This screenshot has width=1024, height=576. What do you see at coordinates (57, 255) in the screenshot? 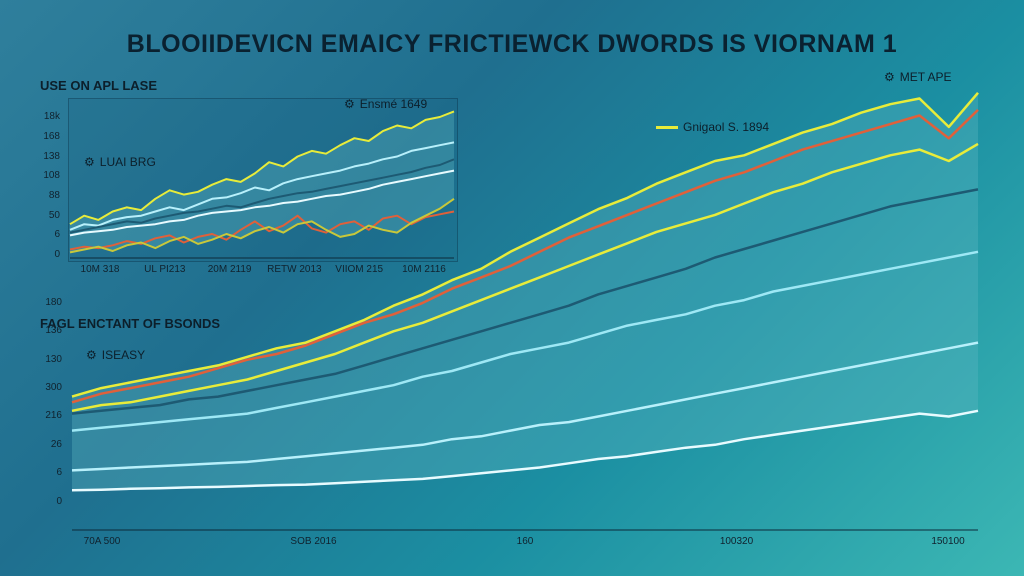
I see `inset-y-tick-label: 0` at bounding box center [57, 255].